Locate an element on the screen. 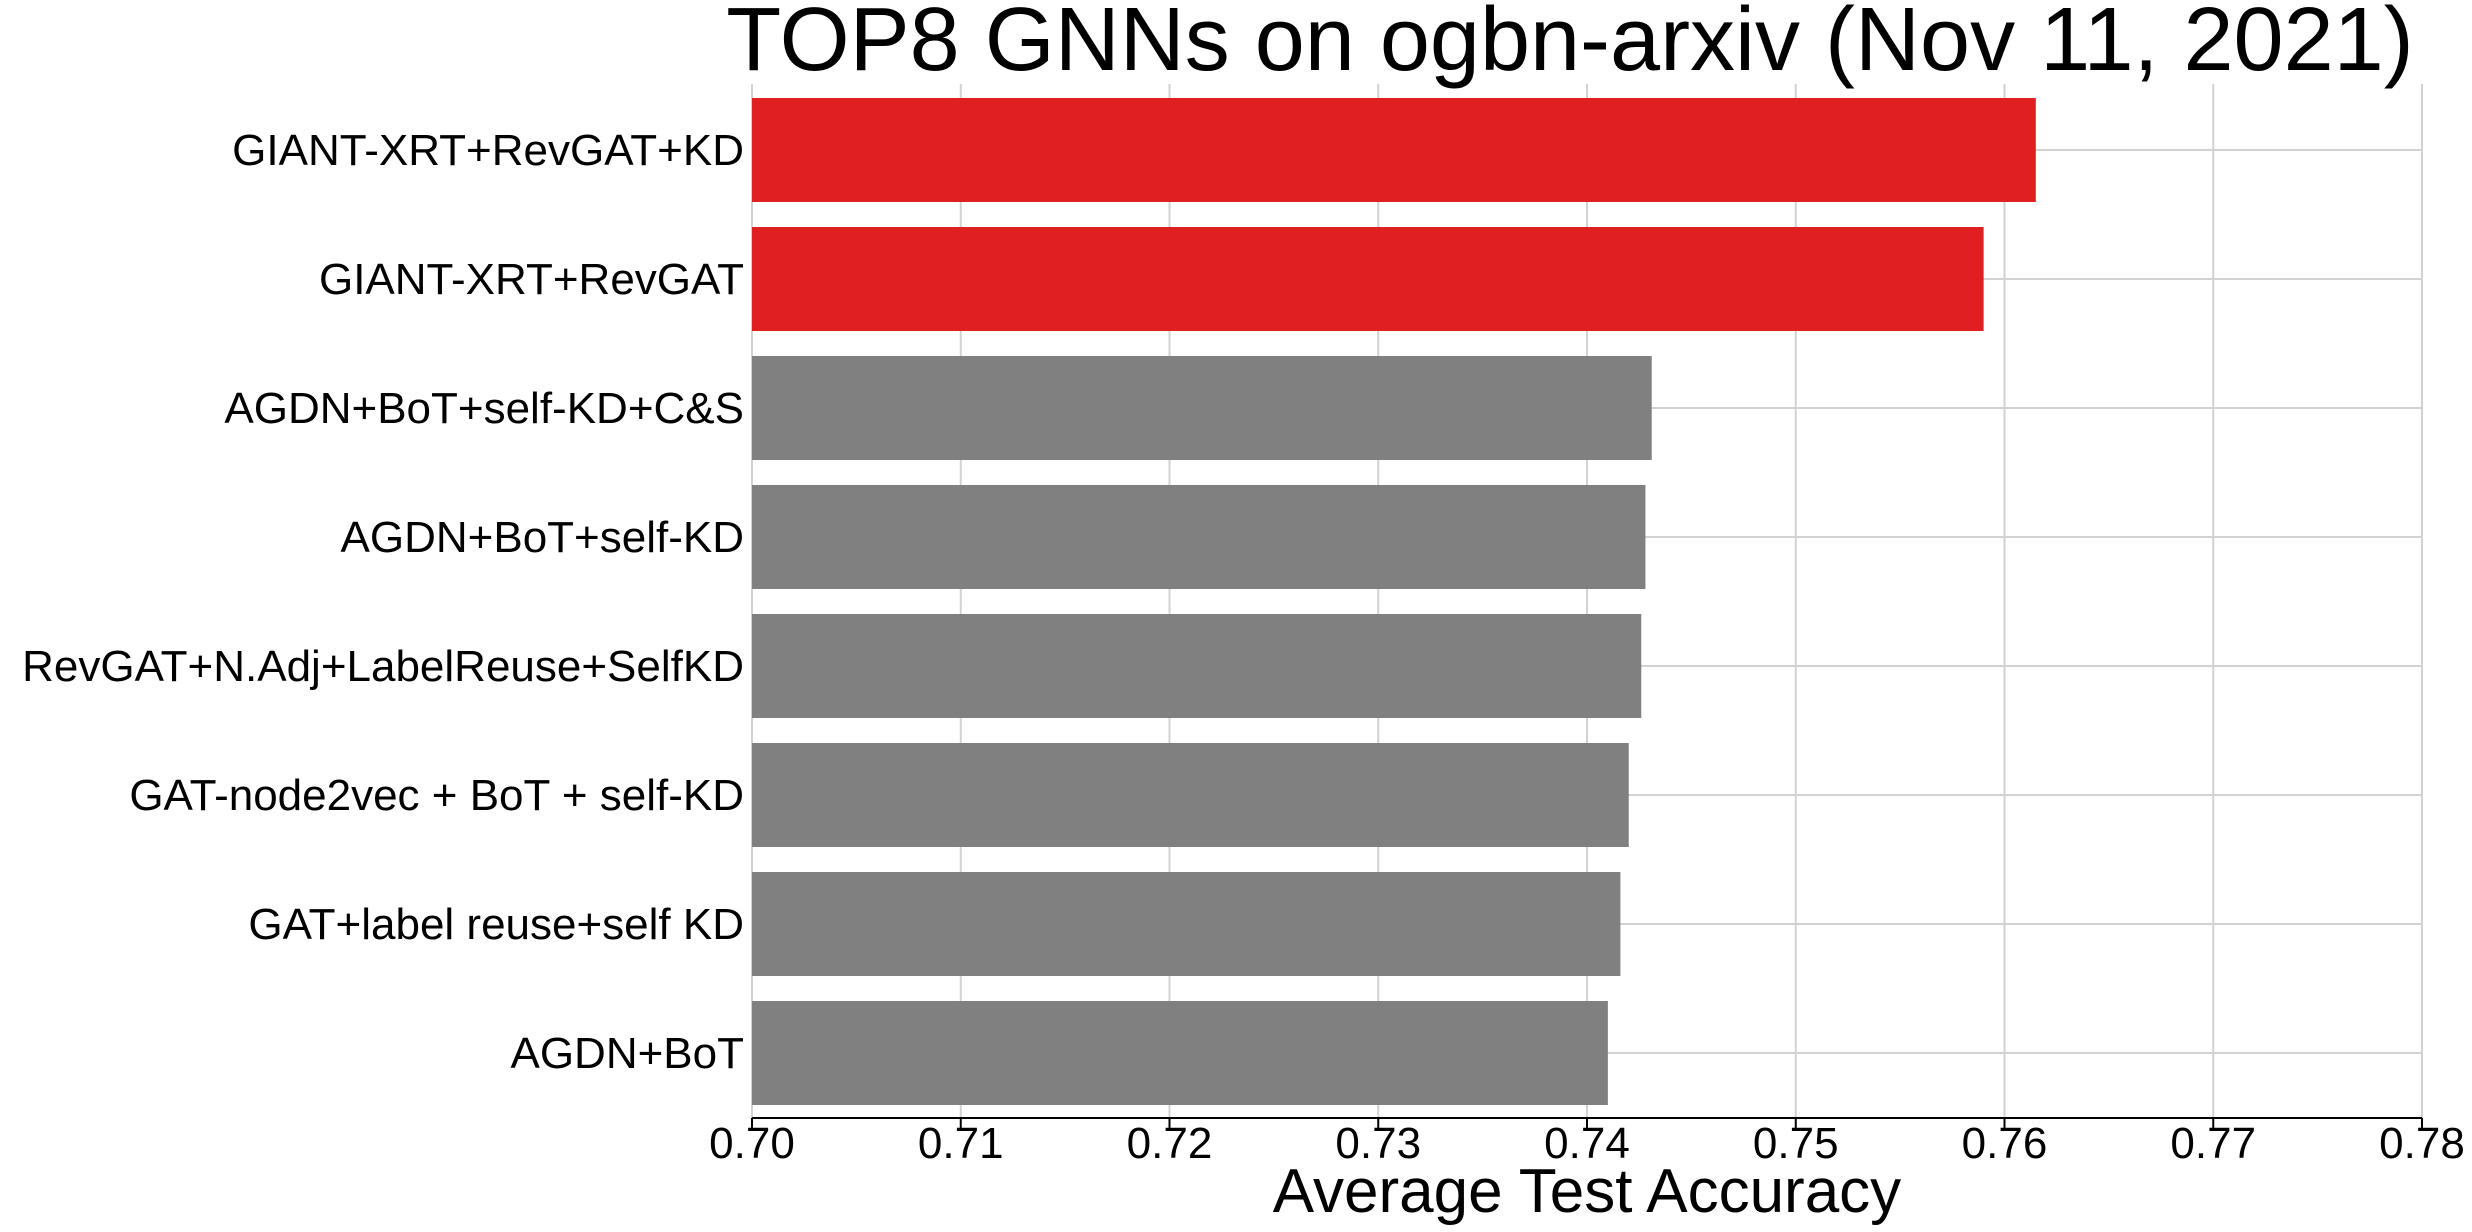 This screenshot has height=1232, width=2472. category-label: AGDN+BoT+self-KD+C&S is located at coordinates (484, 408).